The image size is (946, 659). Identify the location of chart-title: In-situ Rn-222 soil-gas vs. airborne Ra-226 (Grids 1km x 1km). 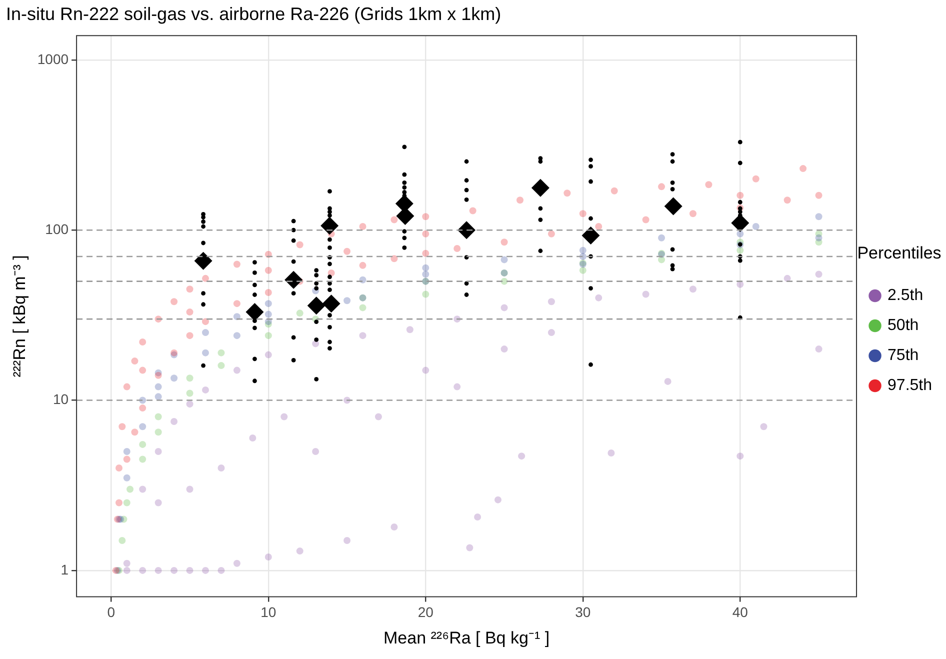
(254, 14).